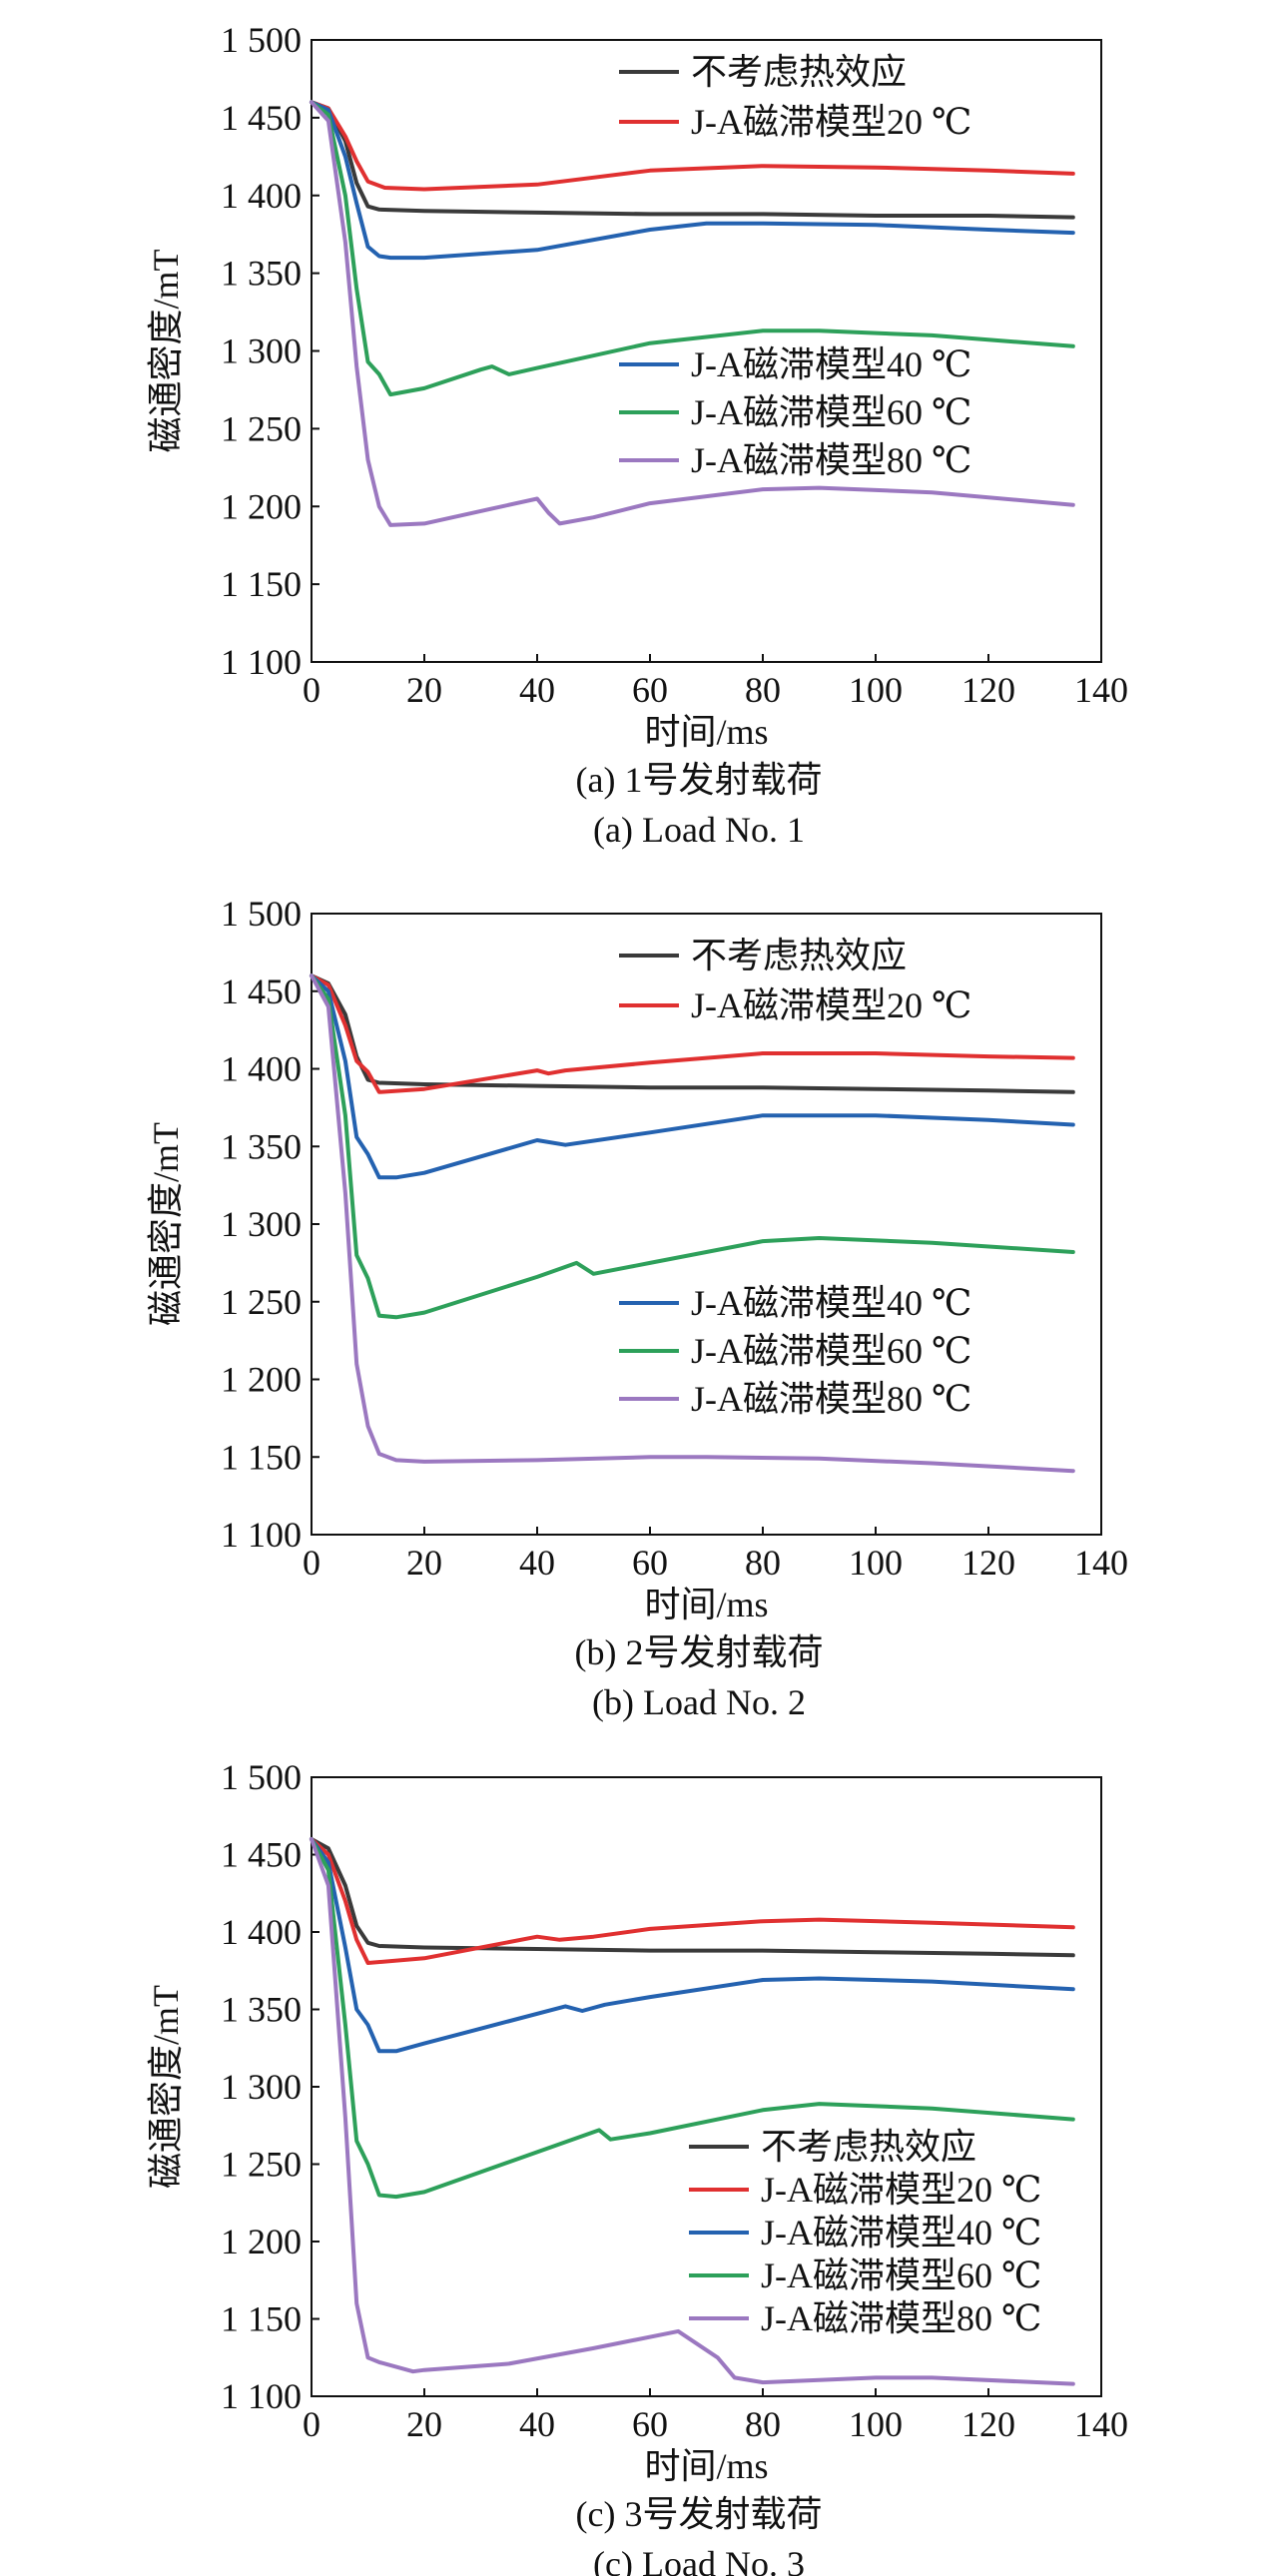 The height and width of the screenshot is (2576, 1274). Describe the element at coordinates (699, 1652) in the screenshot. I see `caption-chinese: (b) 2号发射载荷` at that location.